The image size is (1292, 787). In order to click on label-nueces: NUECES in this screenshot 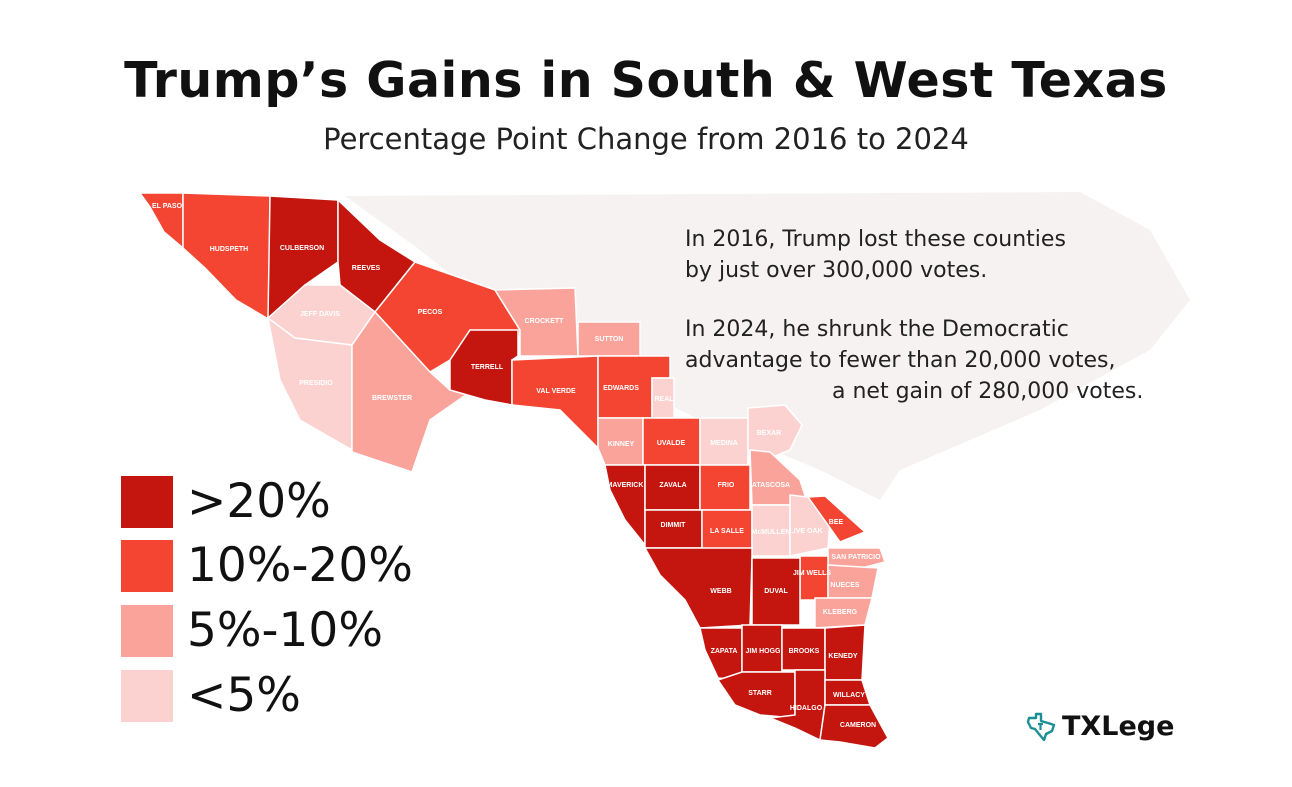, I will do `click(845, 585)`.